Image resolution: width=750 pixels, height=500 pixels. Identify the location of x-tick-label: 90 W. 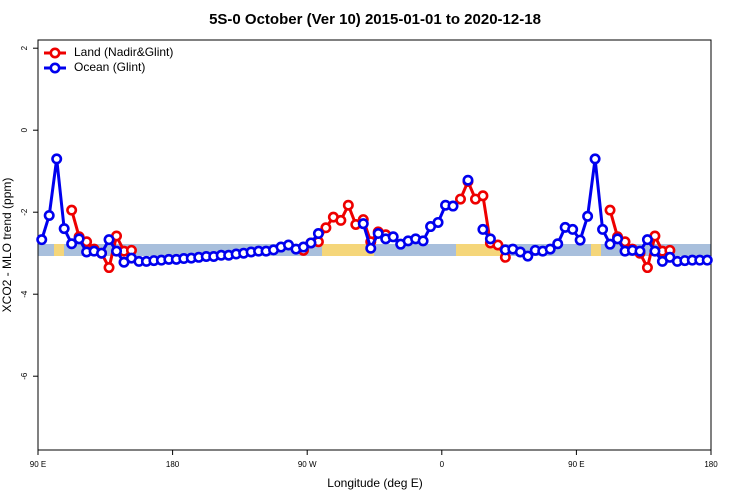
(307, 464).